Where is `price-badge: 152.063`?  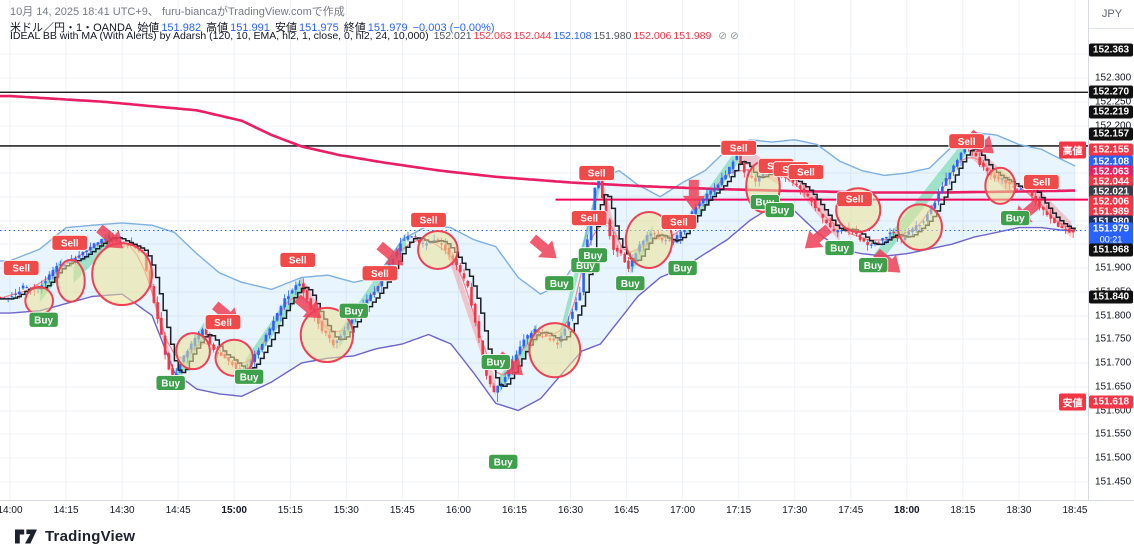 price-badge: 152.063 is located at coordinates (1111, 172).